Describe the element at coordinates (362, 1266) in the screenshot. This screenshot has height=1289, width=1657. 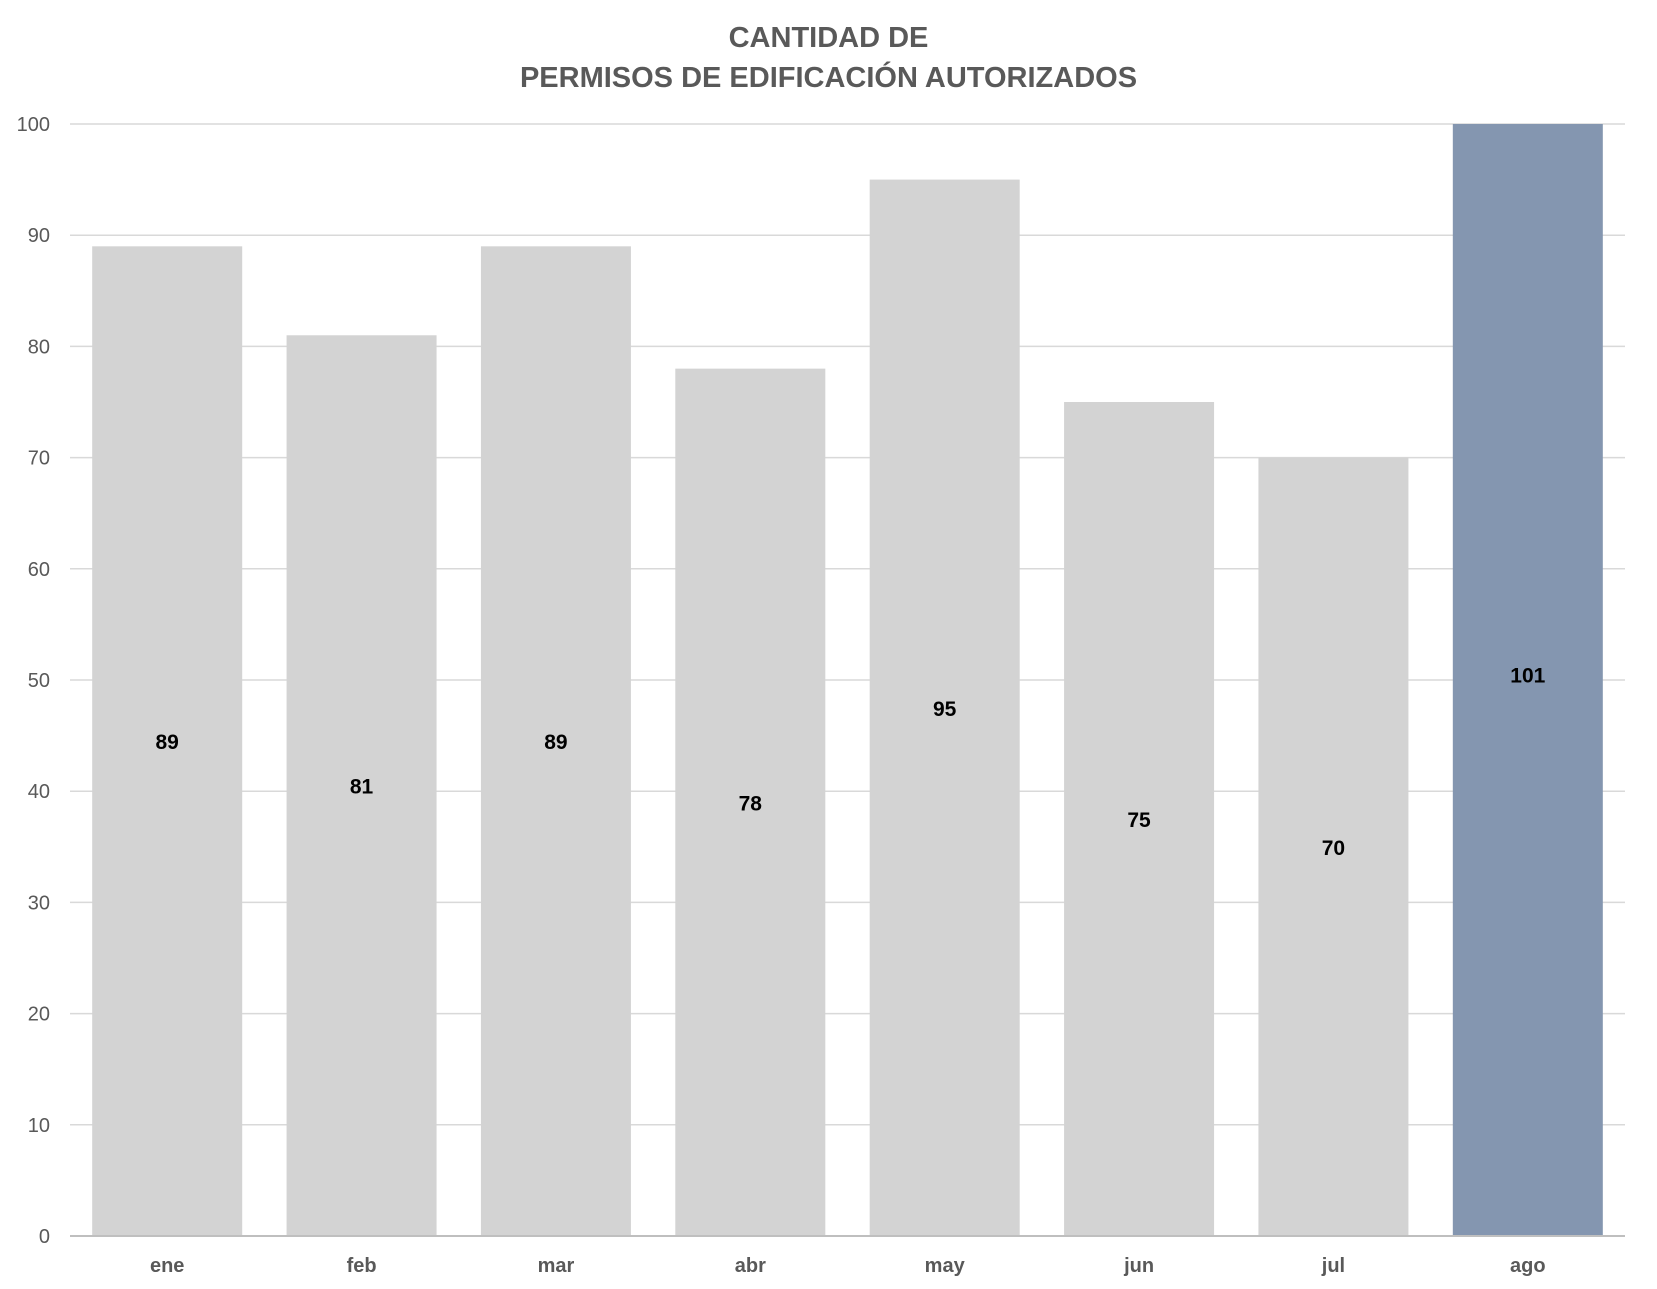
I see `x-tick-label: feb` at that location.